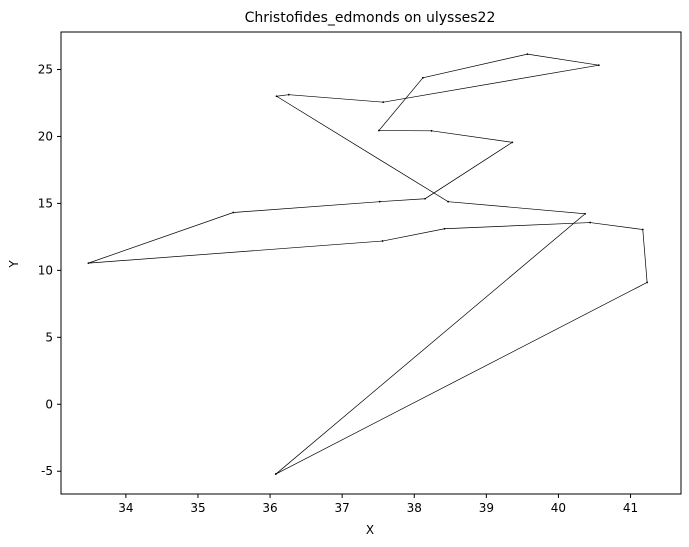 This screenshot has height=547, width=689. Describe the element at coordinates (47, 471) in the screenshot. I see `y-tick-label: -5` at that location.